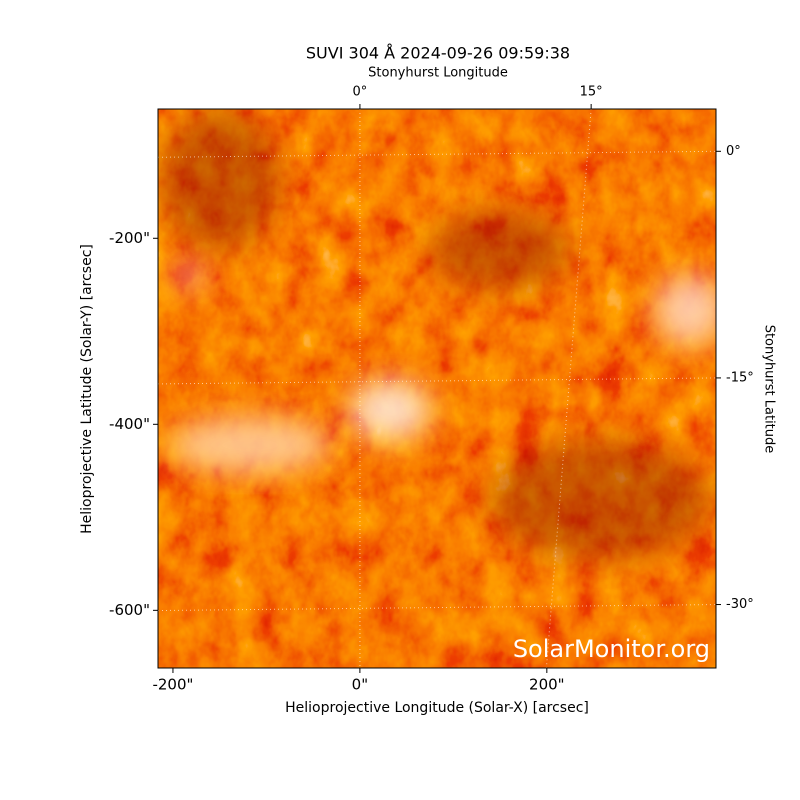 The height and width of the screenshot is (800, 800). Describe the element at coordinates (360, 92) in the screenshot. I see `x2-tick-label: 0°` at that location.